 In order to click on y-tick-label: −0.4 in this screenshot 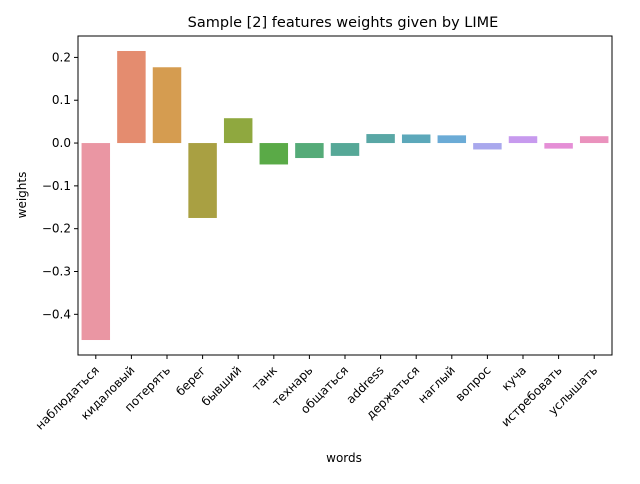, I will do `click(56, 314)`.